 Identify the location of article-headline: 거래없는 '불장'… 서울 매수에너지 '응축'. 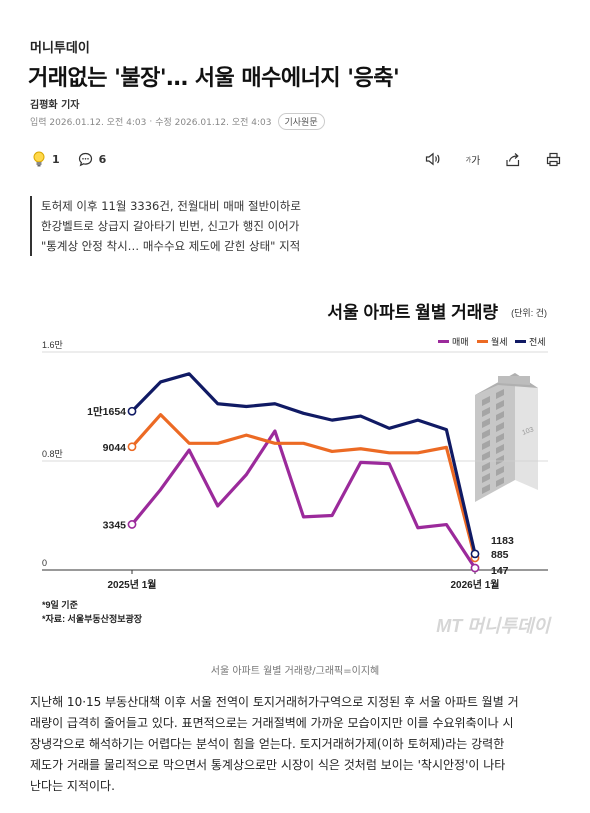
(214, 78).